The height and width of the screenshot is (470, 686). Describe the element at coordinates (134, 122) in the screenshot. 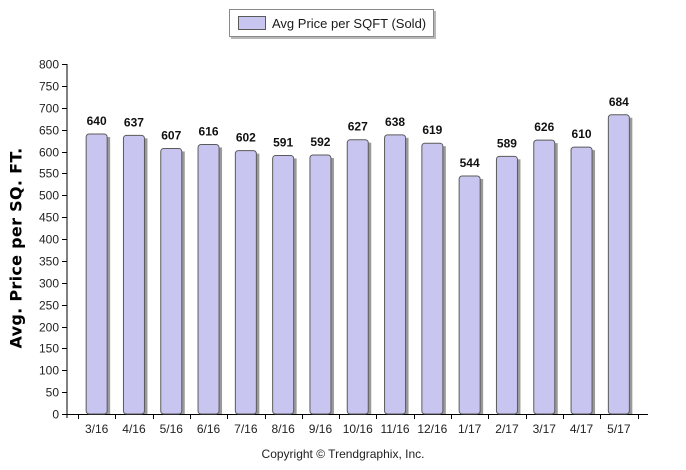

I see `bar-value-label: 637` at that location.